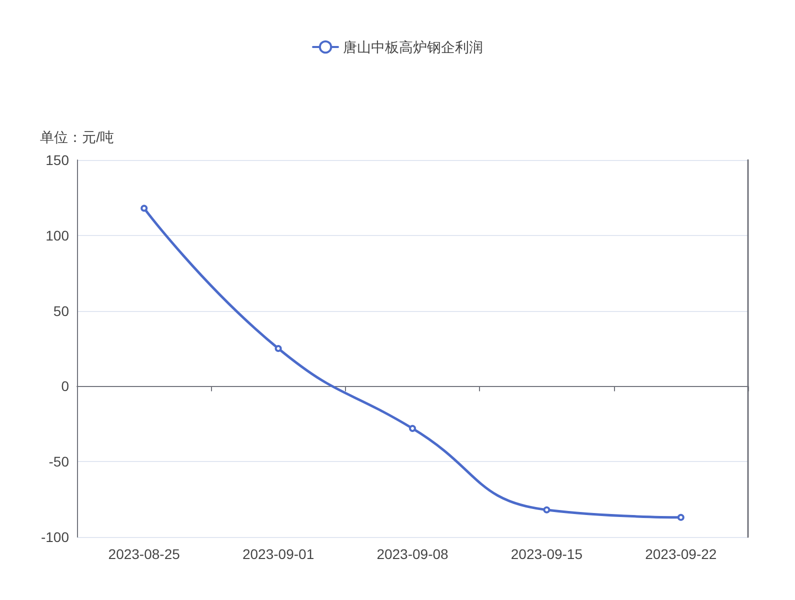 The width and height of the screenshot is (795, 600). I want to click on y-tick-label: -50, so click(59, 462).